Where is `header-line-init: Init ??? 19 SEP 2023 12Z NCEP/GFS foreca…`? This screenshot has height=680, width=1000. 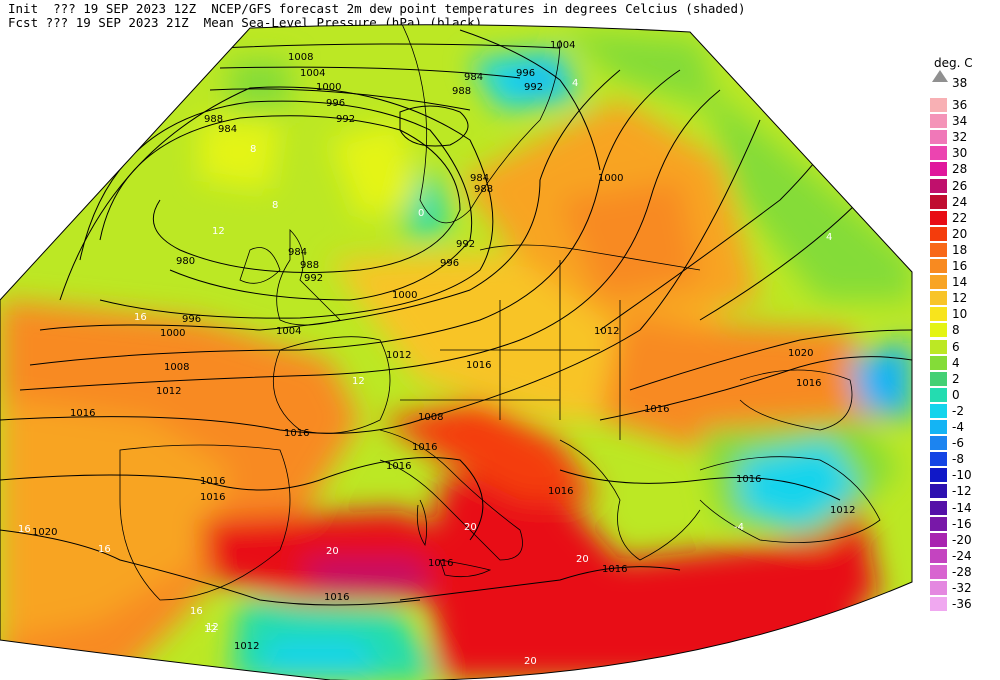
header-line-init: Init ??? 19 SEP 2023 12Z NCEP/GFS foreca… is located at coordinates (377, 8).